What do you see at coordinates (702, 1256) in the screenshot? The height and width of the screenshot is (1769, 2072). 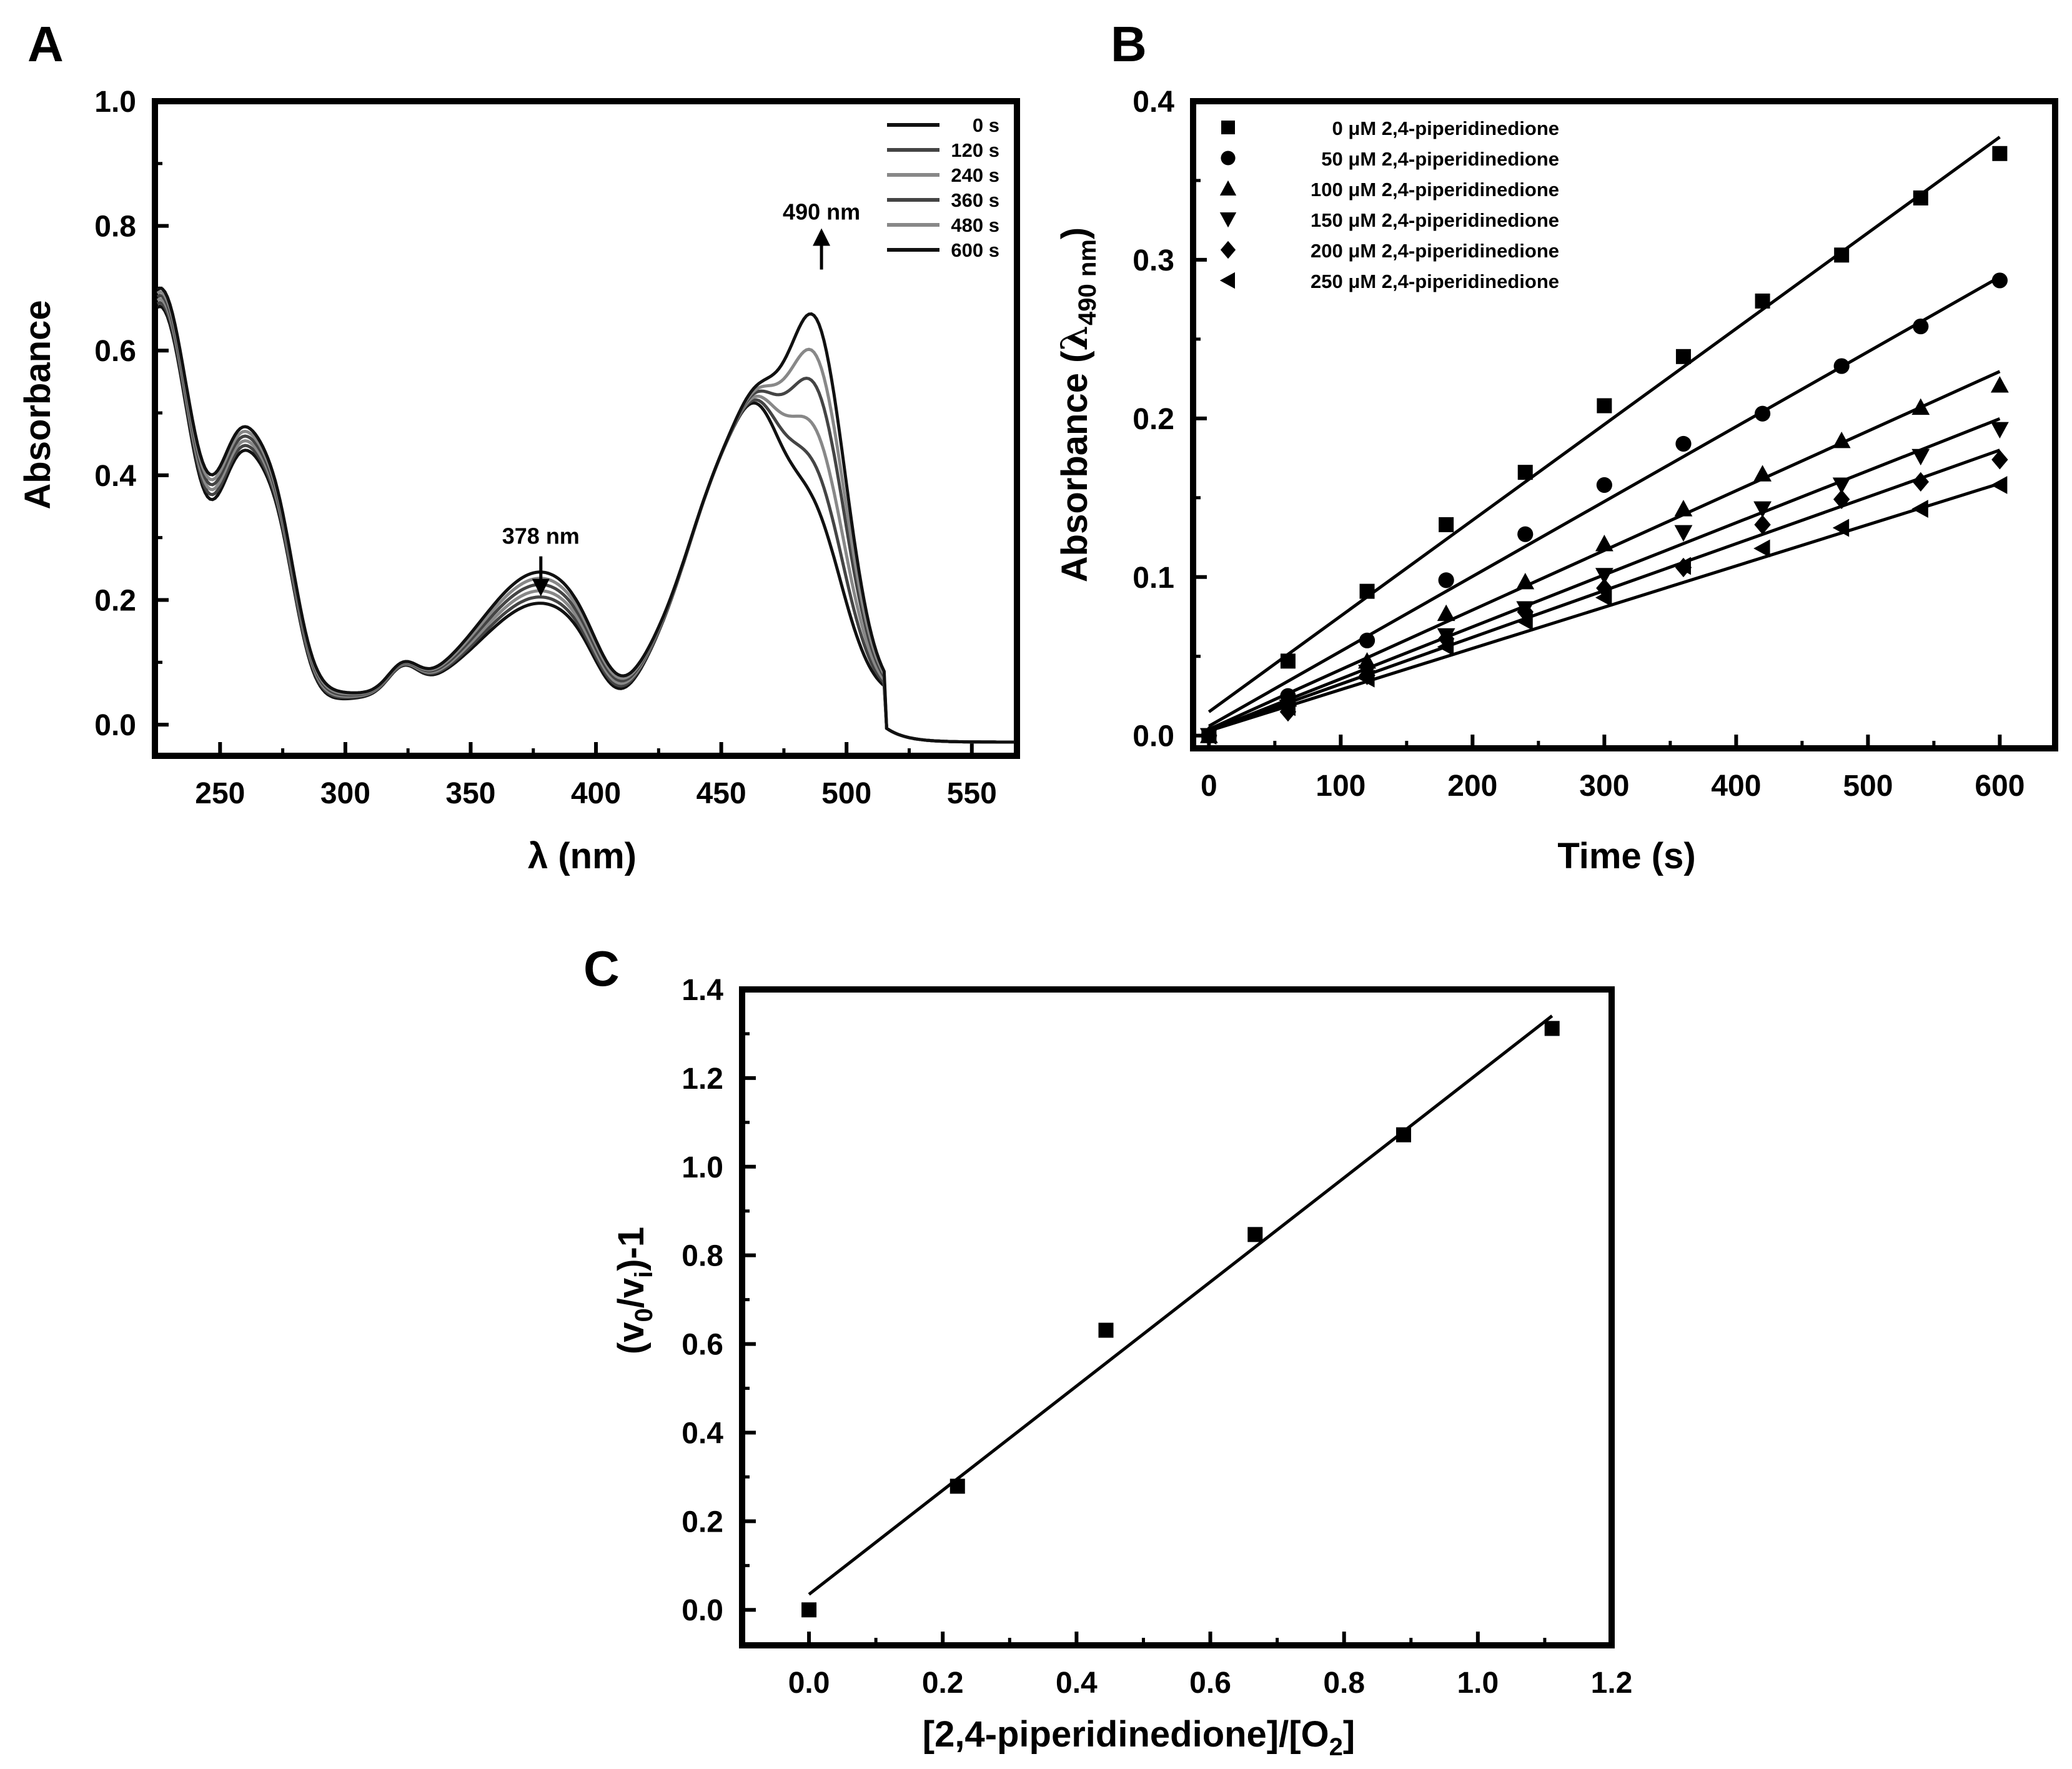 I see `panel-c-y-tick-label: 0.8` at bounding box center [702, 1256].